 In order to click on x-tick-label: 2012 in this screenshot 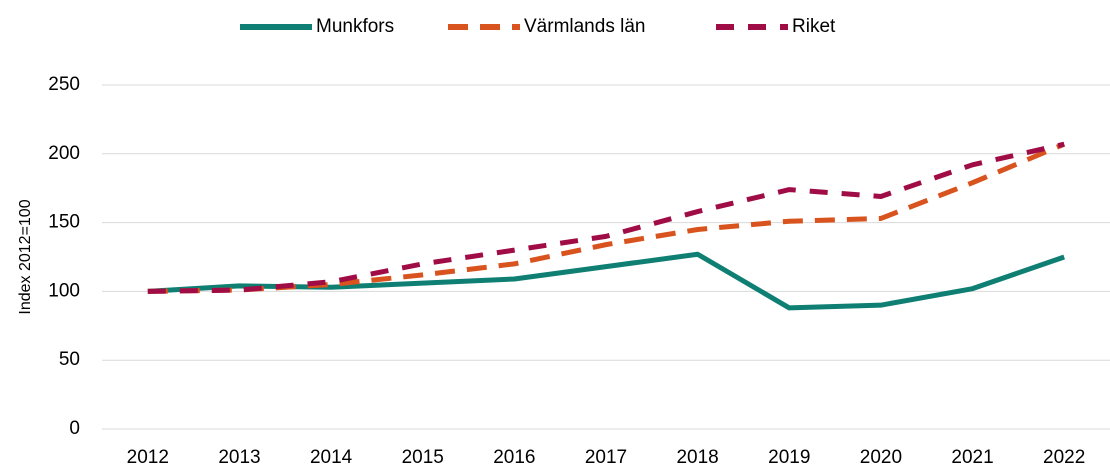, I will do `click(148, 457)`.